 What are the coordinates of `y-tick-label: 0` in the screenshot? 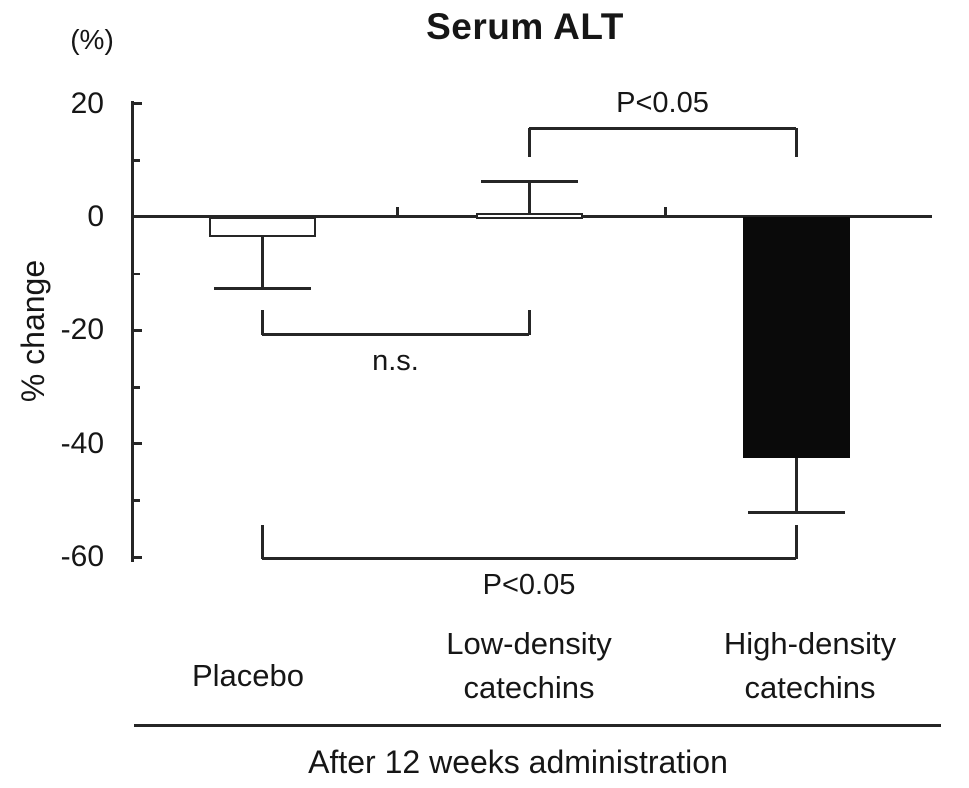 It's located at (95, 216).